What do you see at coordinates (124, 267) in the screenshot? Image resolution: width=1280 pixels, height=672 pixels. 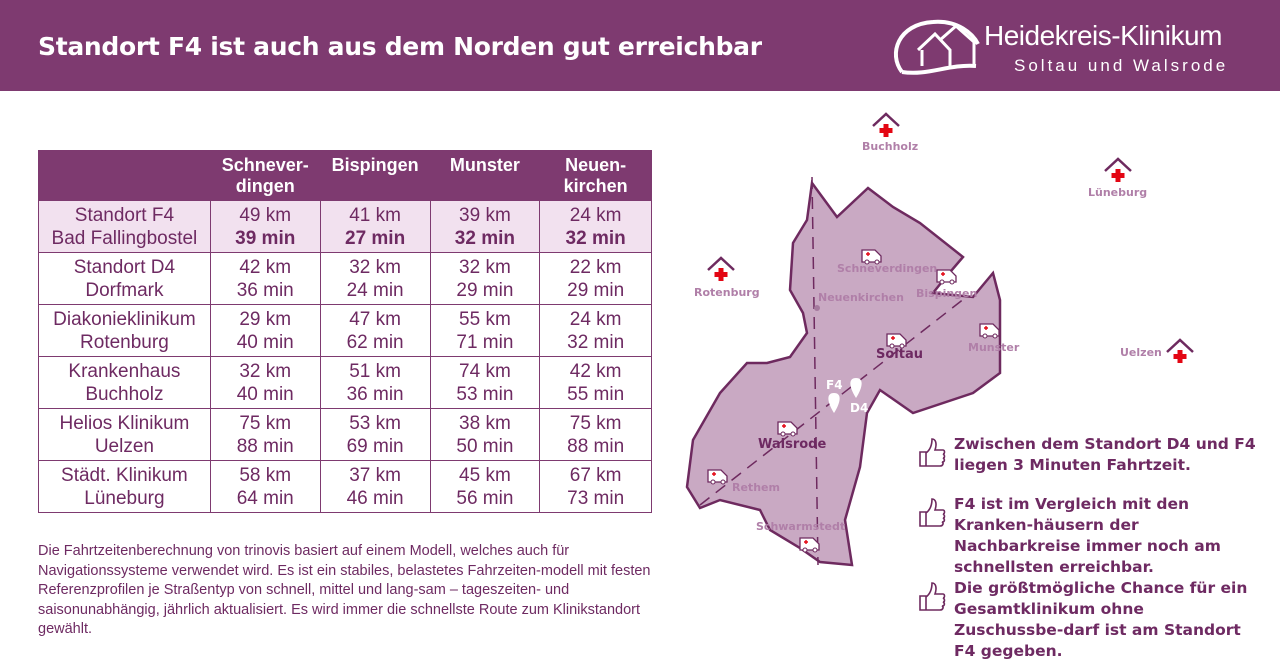 I see `hospital-name: Standort D4` at bounding box center [124, 267].